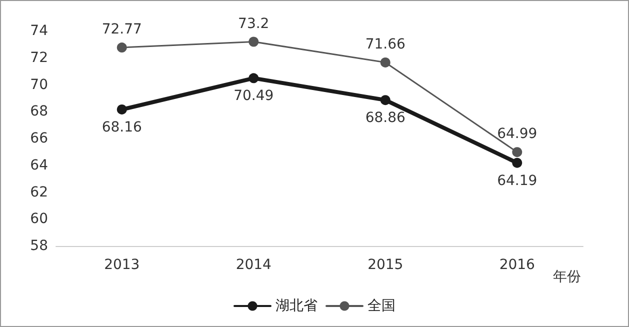 This screenshot has width=629, height=327. Describe the element at coordinates (517, 180) in the screenshot. I see `data-label: 64.19` at that location.